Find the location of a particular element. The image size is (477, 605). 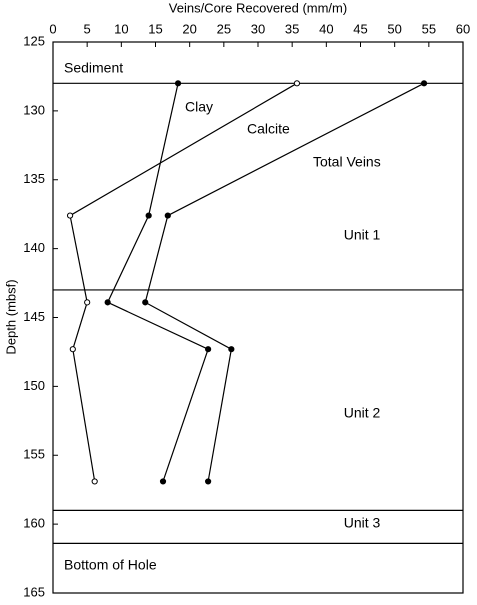

x-tick-label: 35 is located at coordinates (292, 28).